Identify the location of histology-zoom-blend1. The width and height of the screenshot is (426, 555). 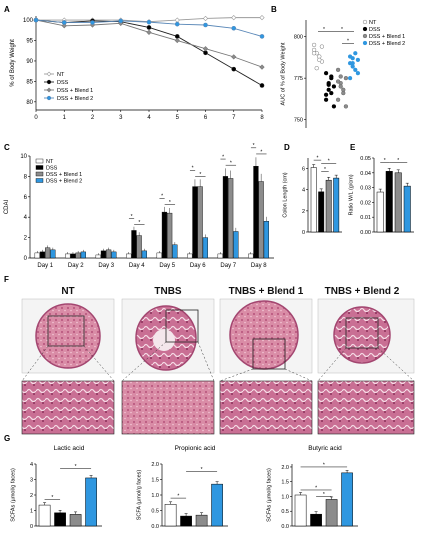
(266, 407).